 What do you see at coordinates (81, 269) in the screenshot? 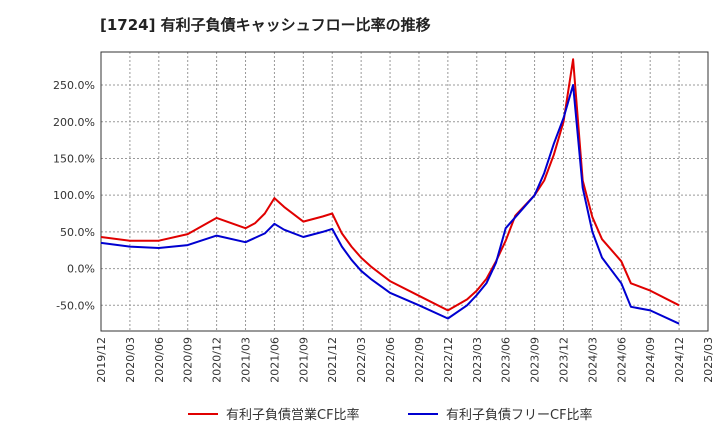
I see `y-tick-label: 0.0%` at bounding box center [81, 269].